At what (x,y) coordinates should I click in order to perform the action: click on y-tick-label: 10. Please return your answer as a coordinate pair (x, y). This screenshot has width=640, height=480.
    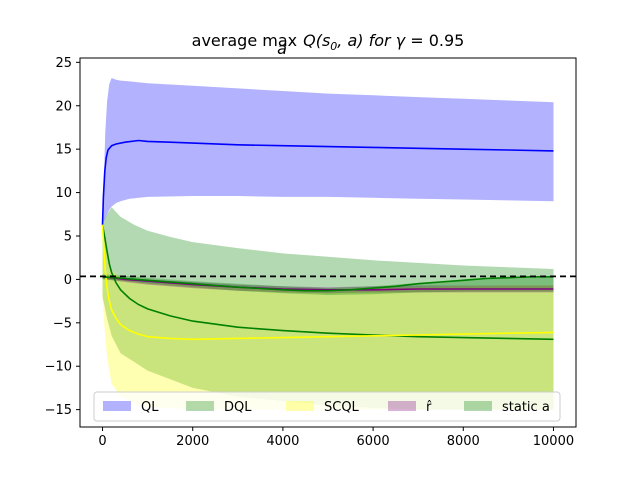
    Looking at the image, I should click on (63, 193).